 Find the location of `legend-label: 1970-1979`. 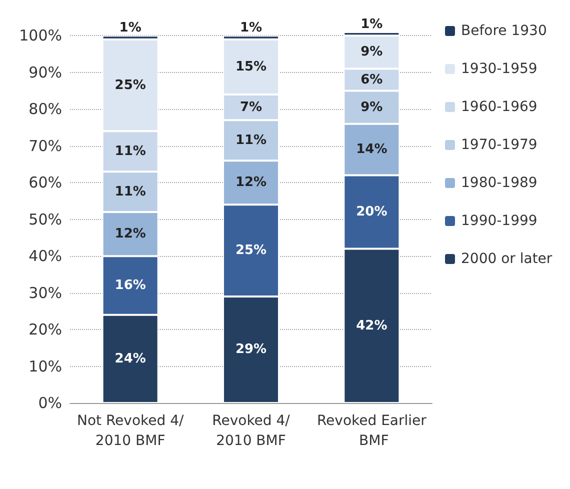

legend-label: 1970-1979 is located at coordinates (499, 145).